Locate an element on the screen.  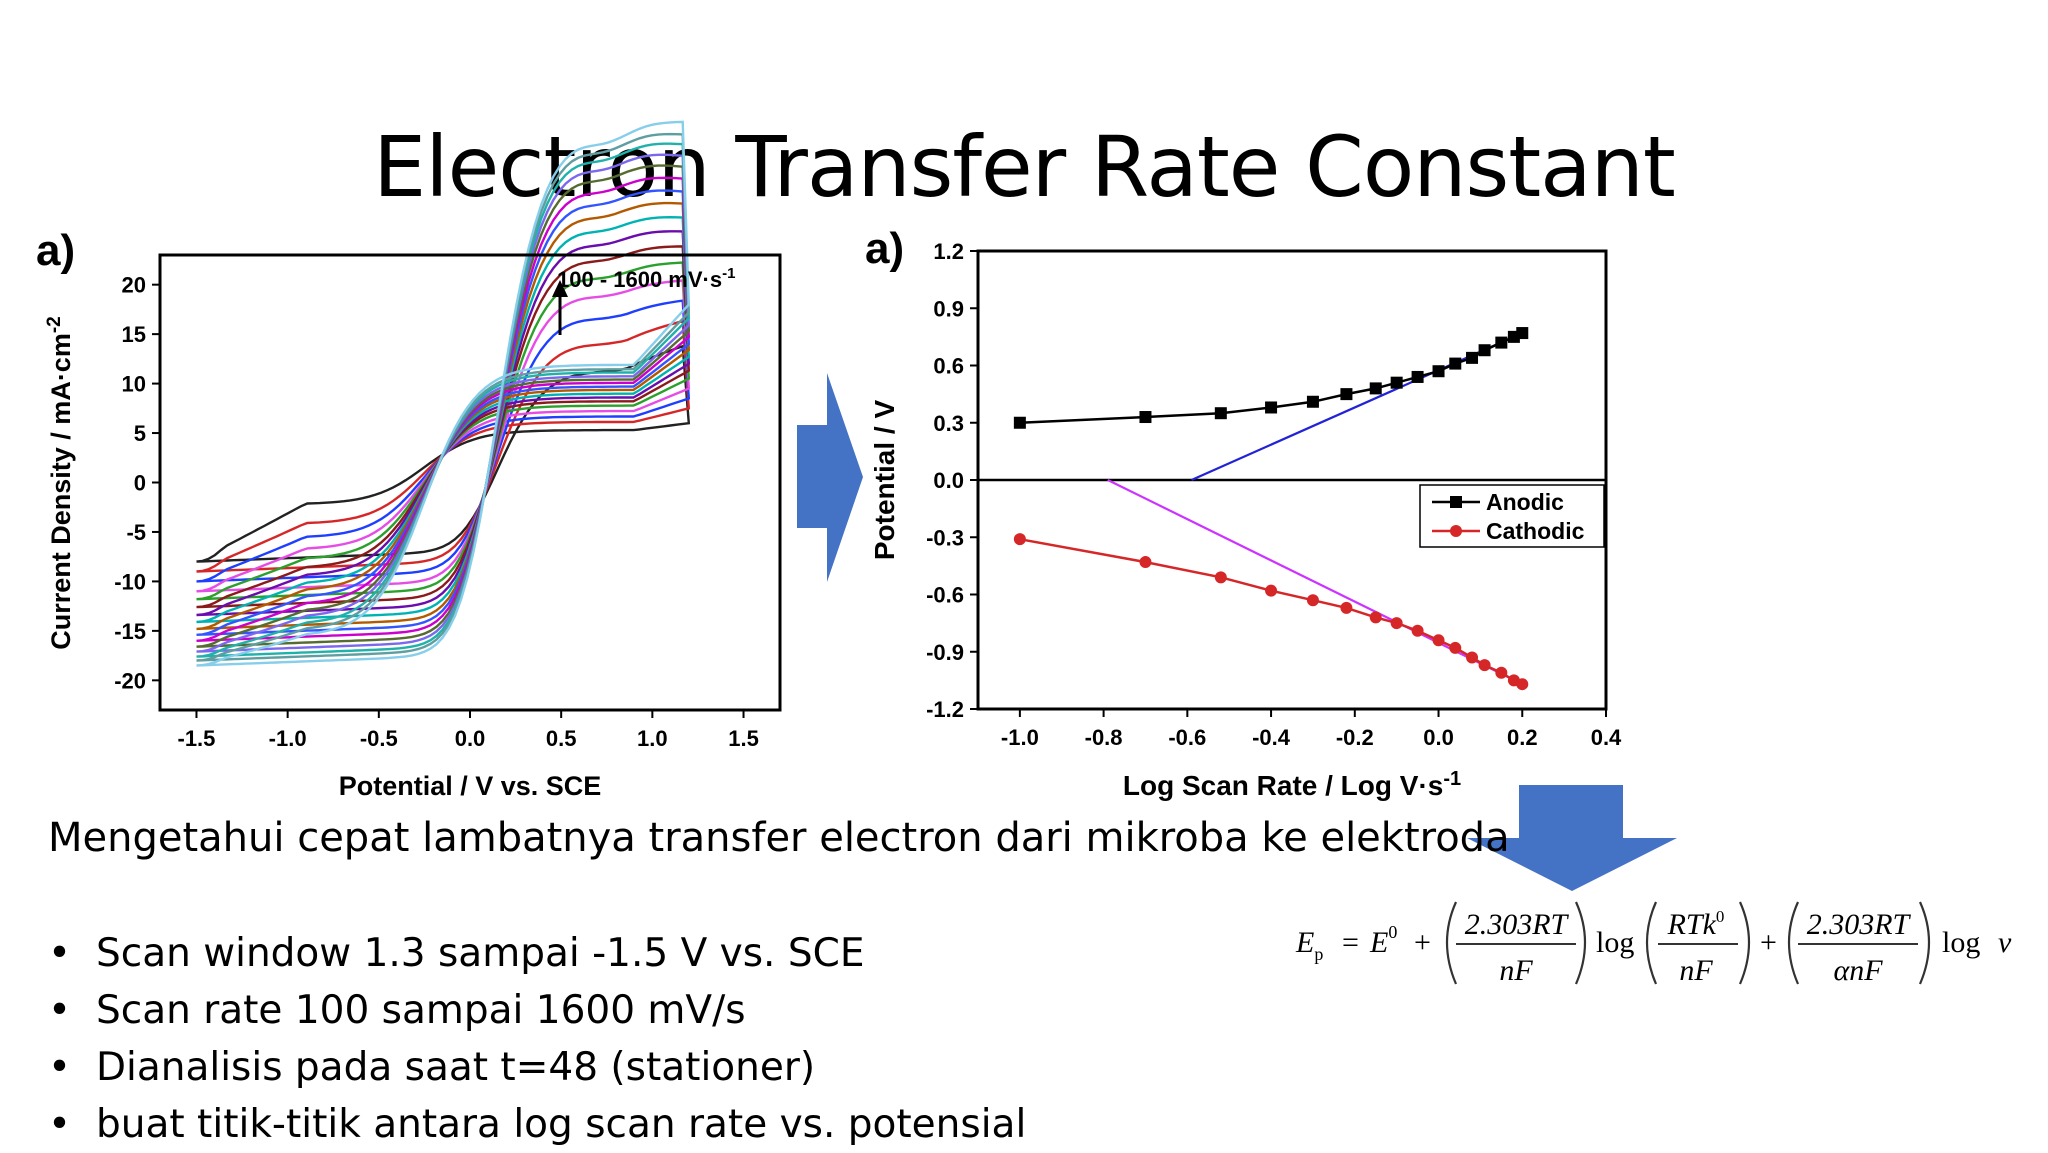
ps-legend: Anodic Cathodic is located at coordinates (1512, 516).